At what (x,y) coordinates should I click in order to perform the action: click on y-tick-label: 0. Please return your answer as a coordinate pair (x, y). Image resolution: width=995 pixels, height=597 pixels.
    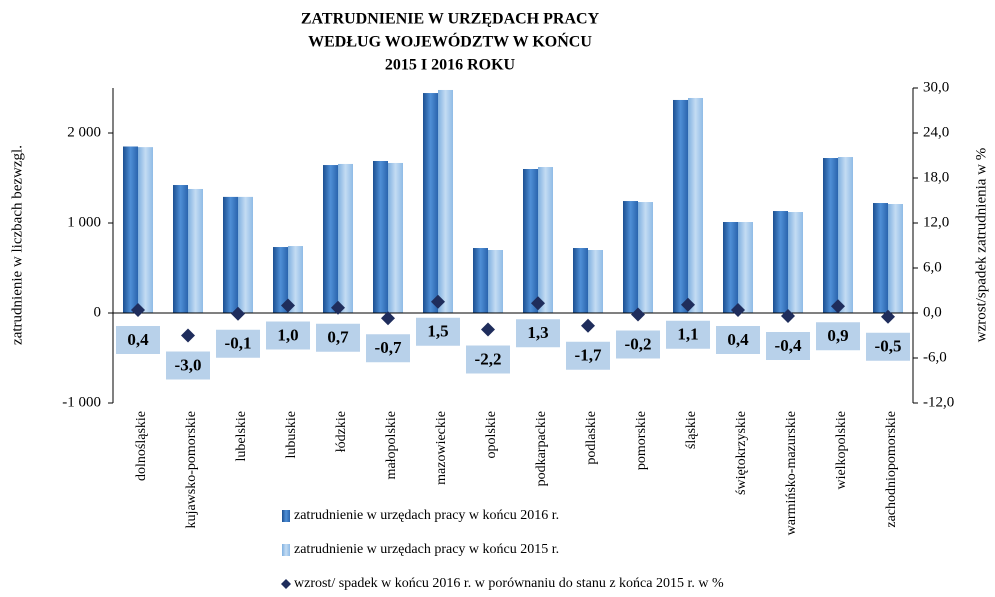
    Looking at the image, I should click on (98, 312).